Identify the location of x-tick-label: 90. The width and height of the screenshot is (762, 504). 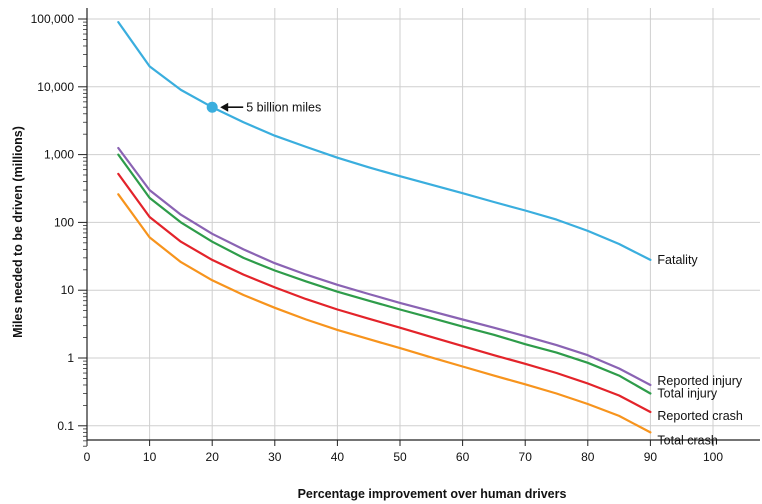
(651, 457).